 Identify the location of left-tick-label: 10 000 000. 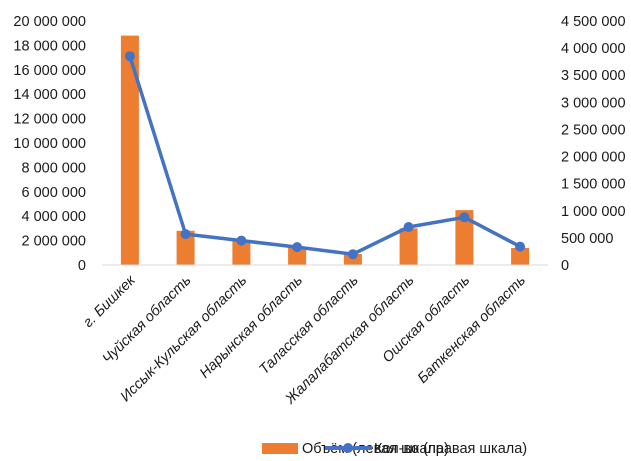
(49, 144).